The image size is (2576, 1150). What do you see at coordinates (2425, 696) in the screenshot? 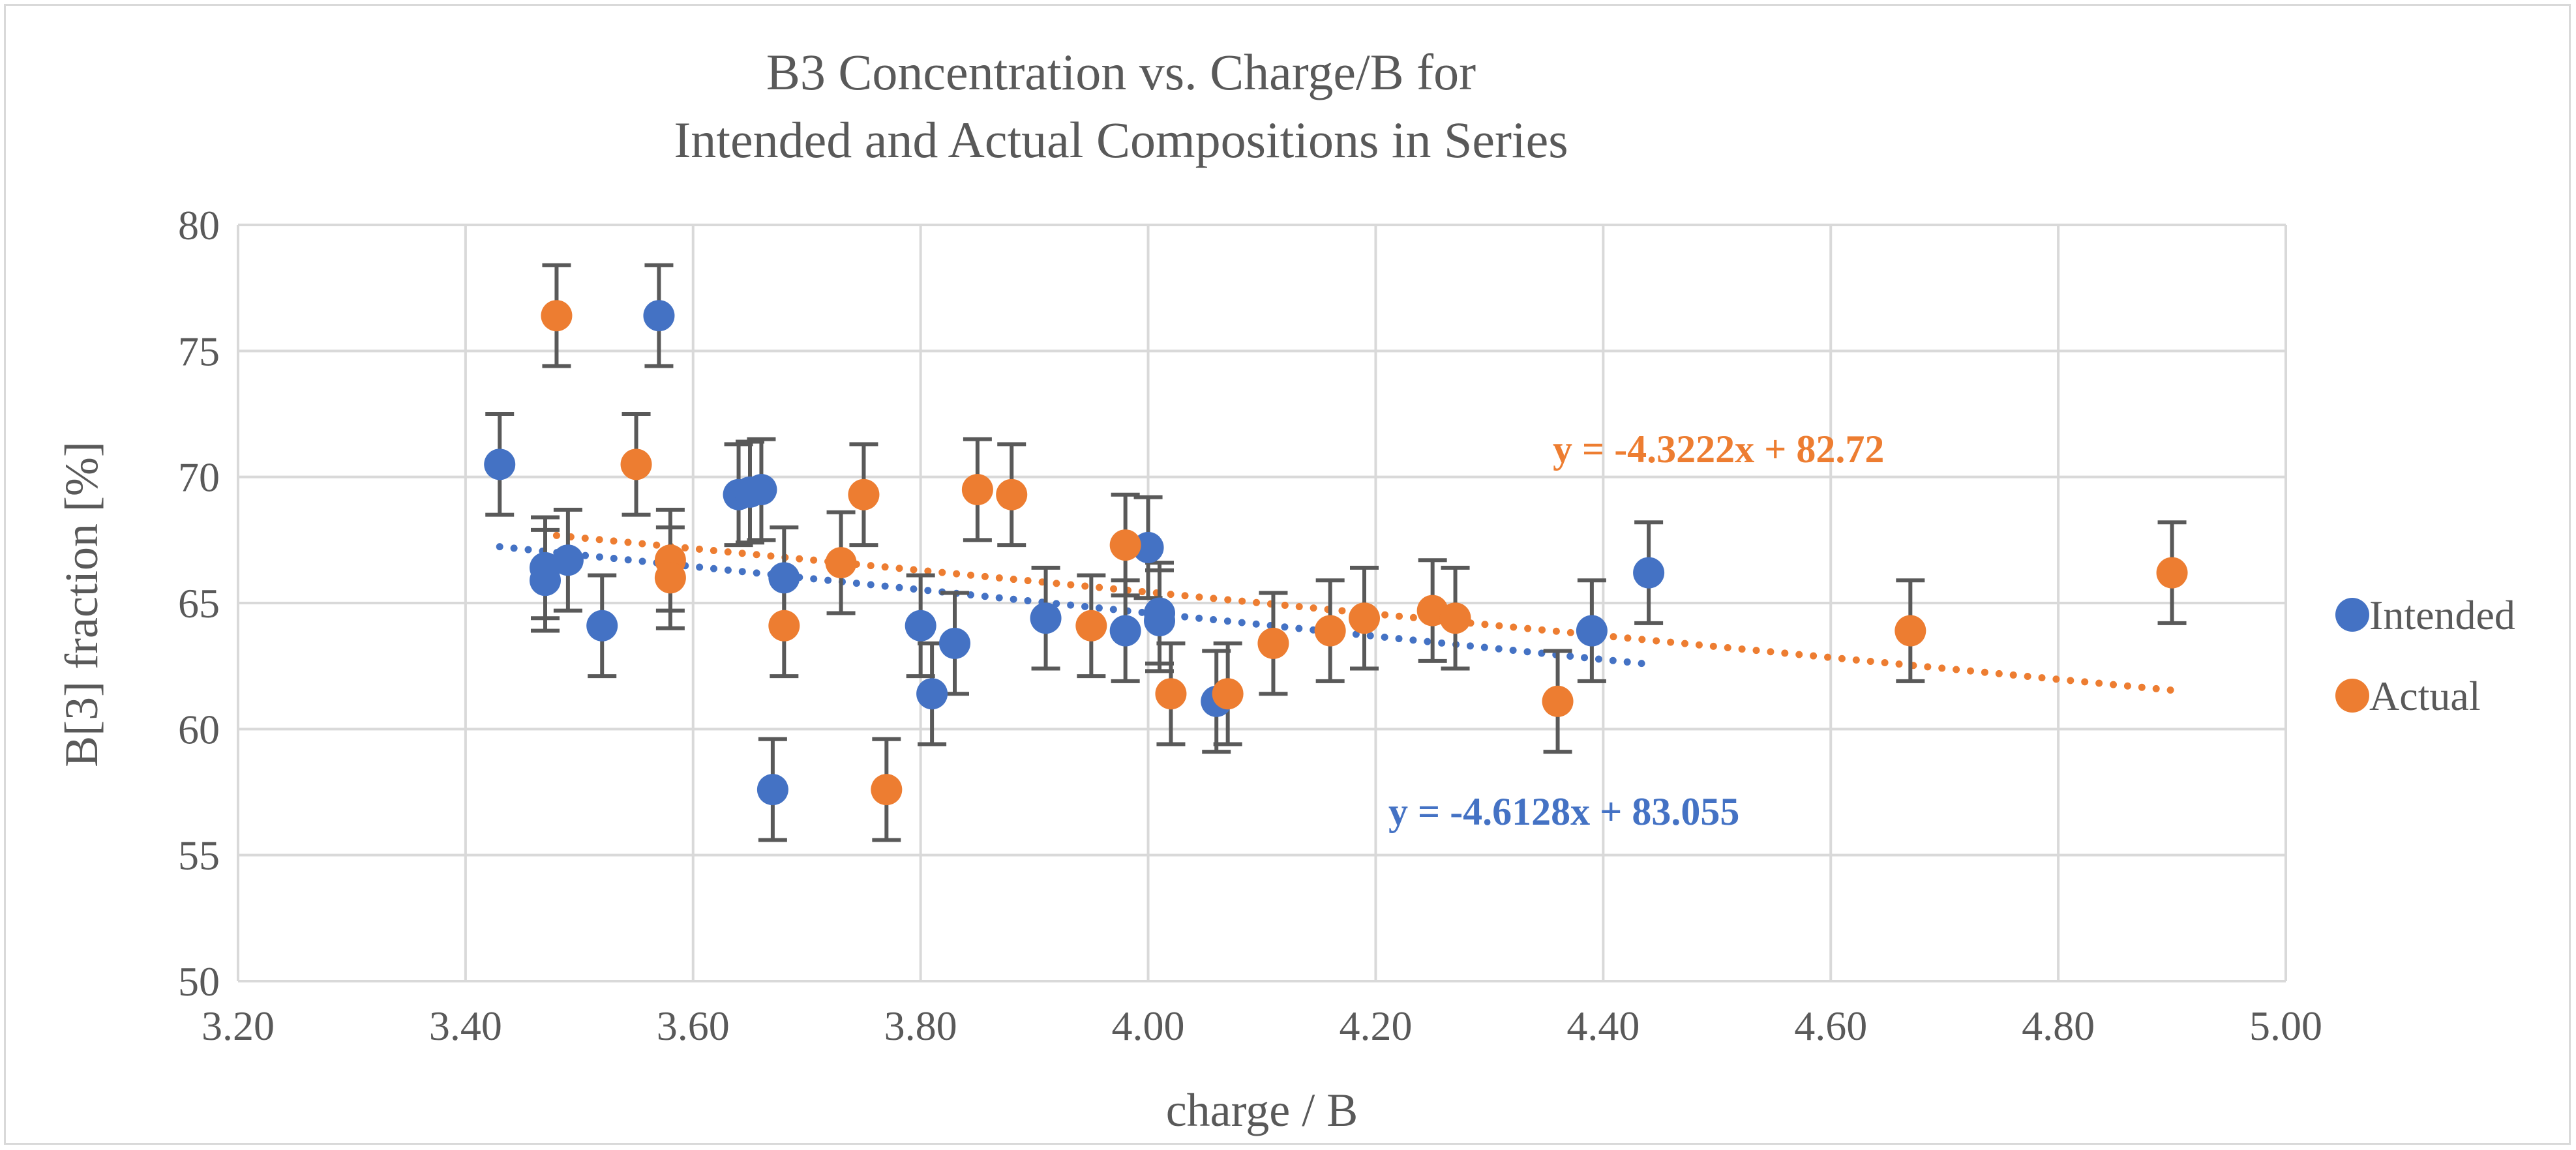
I see `legend-label-actual: Actual` at bounding box center [2425, 696].